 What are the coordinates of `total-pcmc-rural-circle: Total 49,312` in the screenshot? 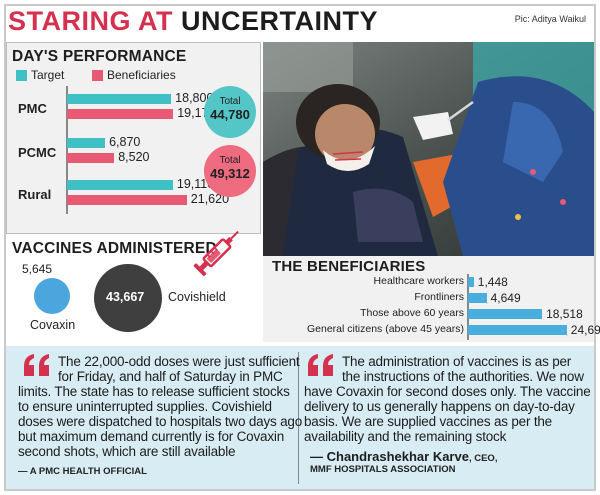 It's located at (230, 171).